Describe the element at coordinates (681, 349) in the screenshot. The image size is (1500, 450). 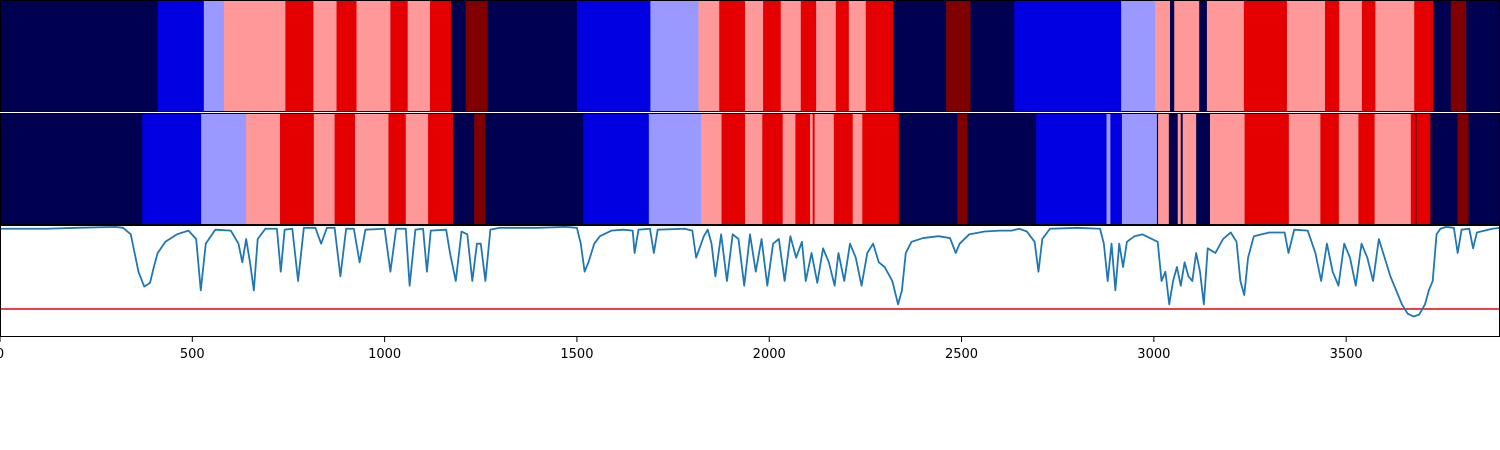
I see `x-axis: 0 500 1000 1500 2000 2500 3000 3500` at that location.